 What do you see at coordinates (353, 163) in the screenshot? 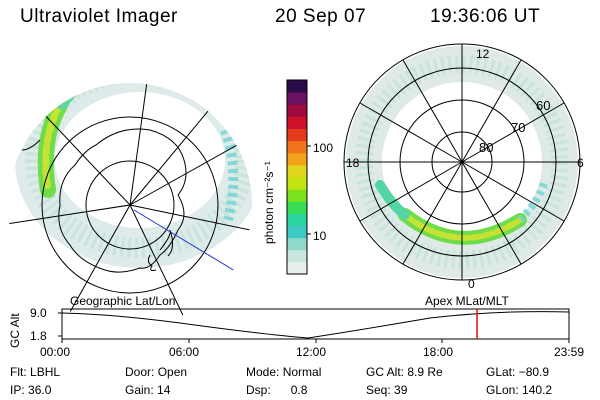
I see `mlt-label-18: 18` at bounding box center [353, 163].